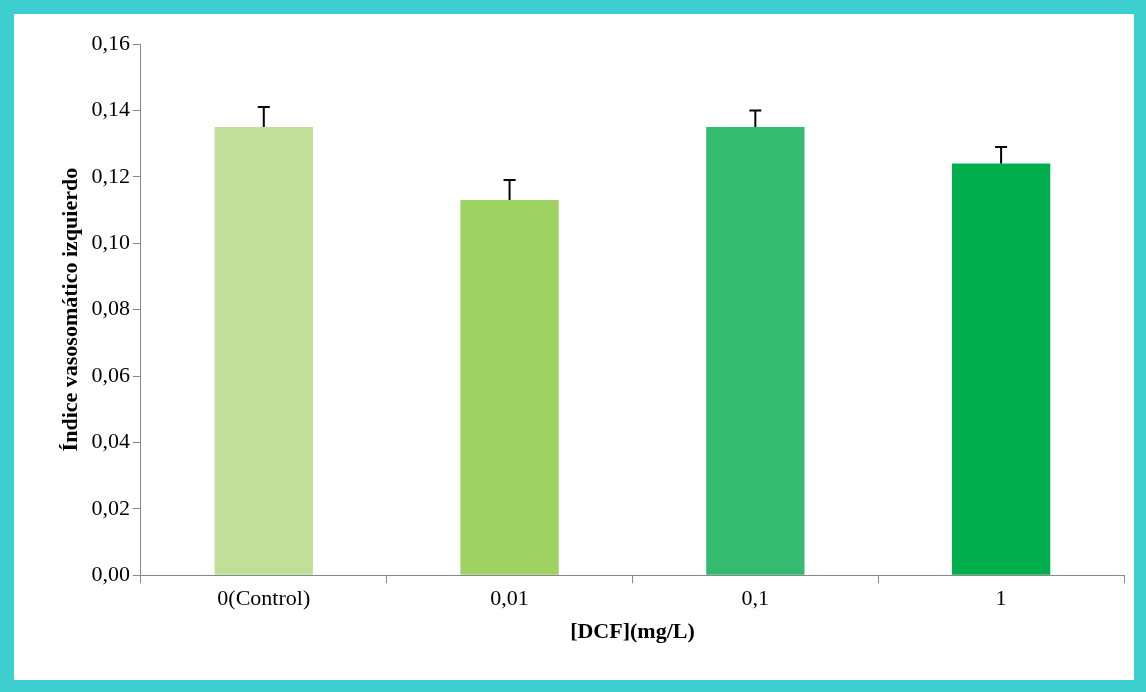  I want to click on x-tick-label: 0,1, so click(755, 598).